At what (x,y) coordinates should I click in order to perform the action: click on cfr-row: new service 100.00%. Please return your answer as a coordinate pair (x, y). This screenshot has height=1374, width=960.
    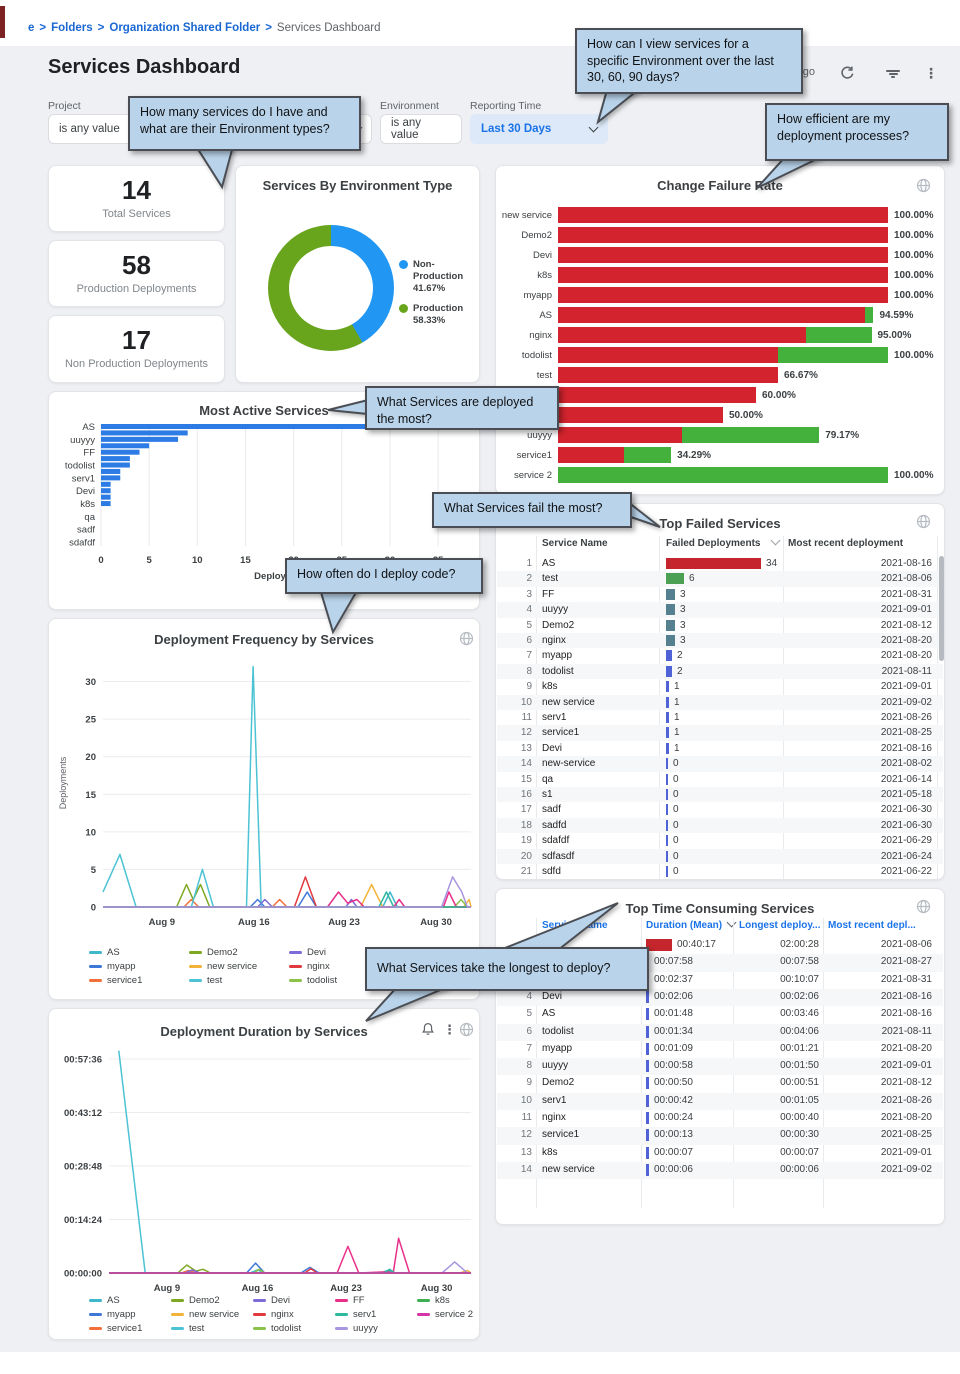
    Looking at the image, I should click on (720, 216).